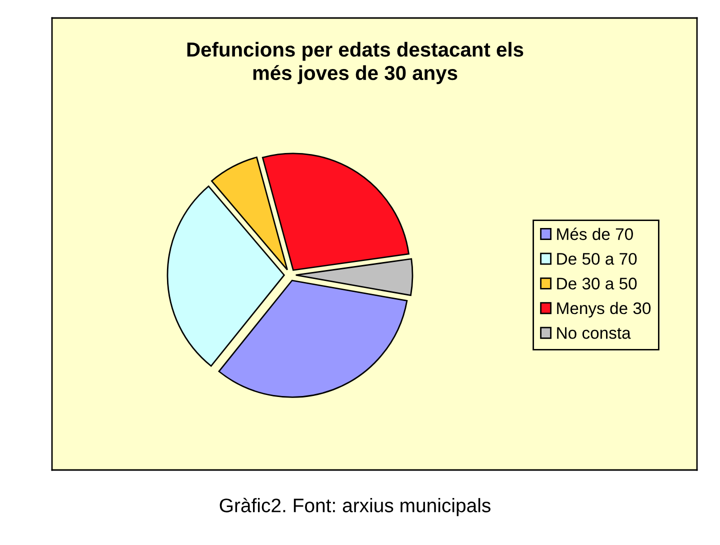  What do you see at coordinates (604, 310) in the screenshot?
I see `legend-label: Menys de 30` at bounding box center [604, 310].